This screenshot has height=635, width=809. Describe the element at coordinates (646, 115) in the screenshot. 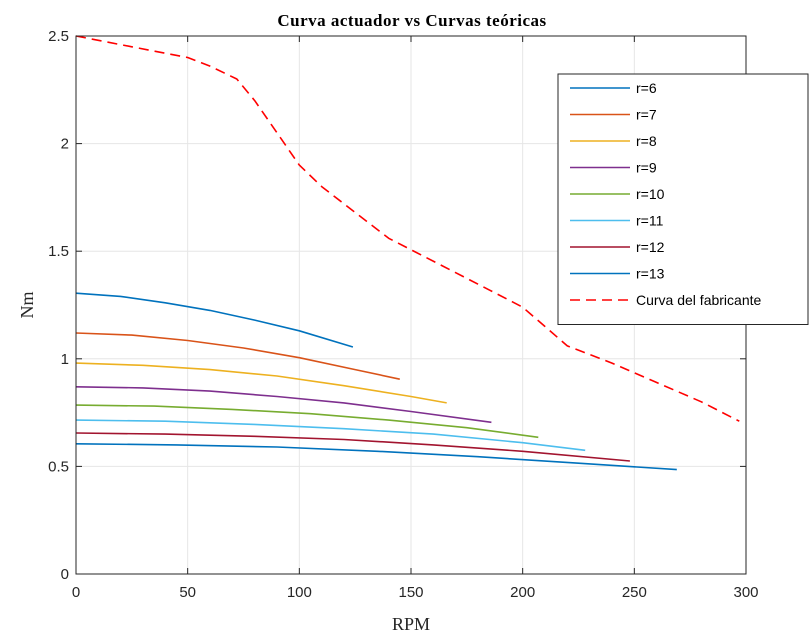

I see `legend-label: r=7` at that location.